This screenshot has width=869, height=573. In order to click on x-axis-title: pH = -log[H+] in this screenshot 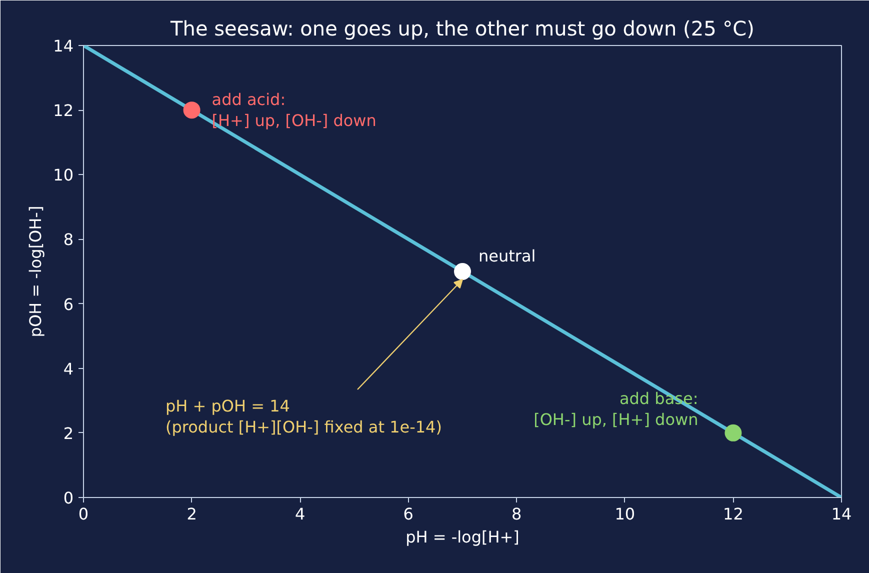, I will do `click(463, 537)`.